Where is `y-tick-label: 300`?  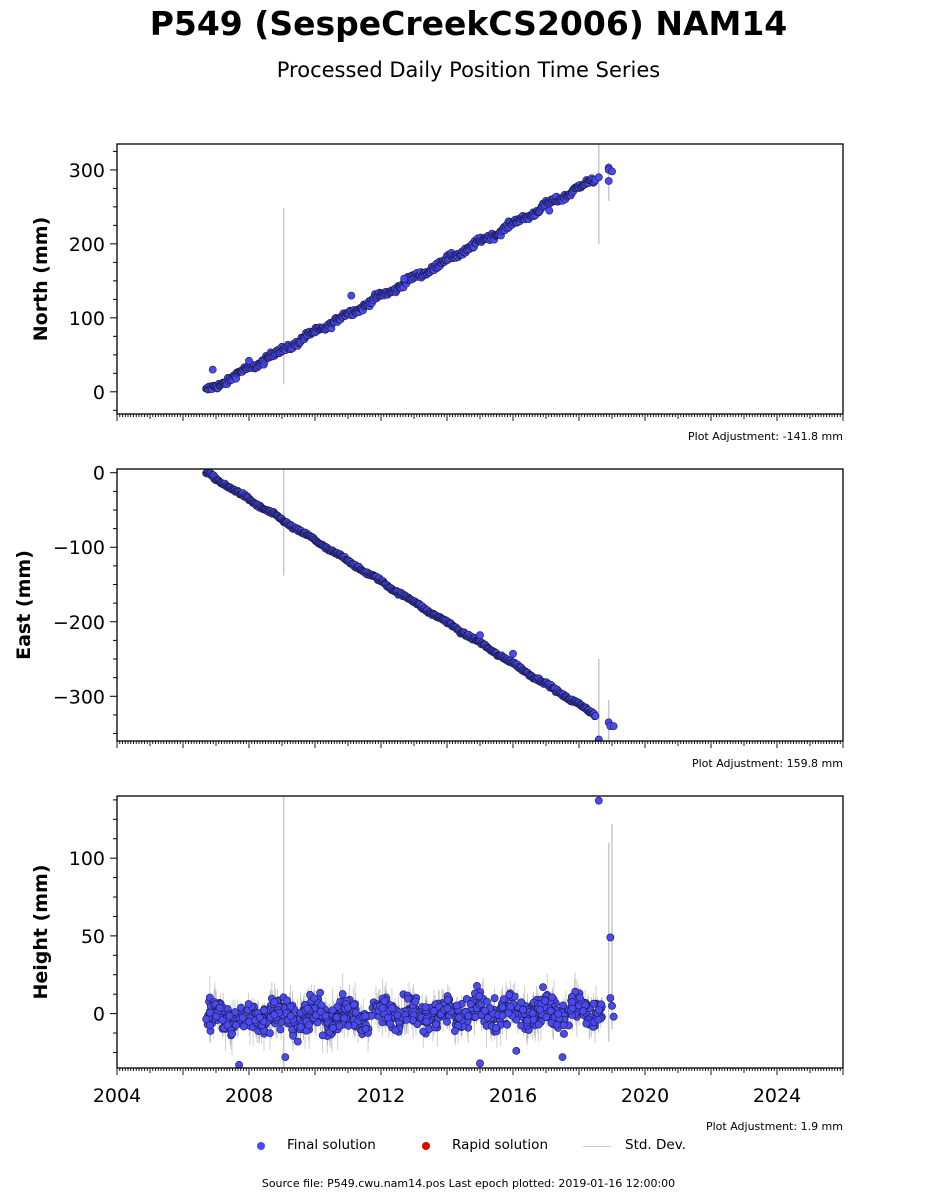
y-tick-label: 300 is located at coordinates (87, 171).